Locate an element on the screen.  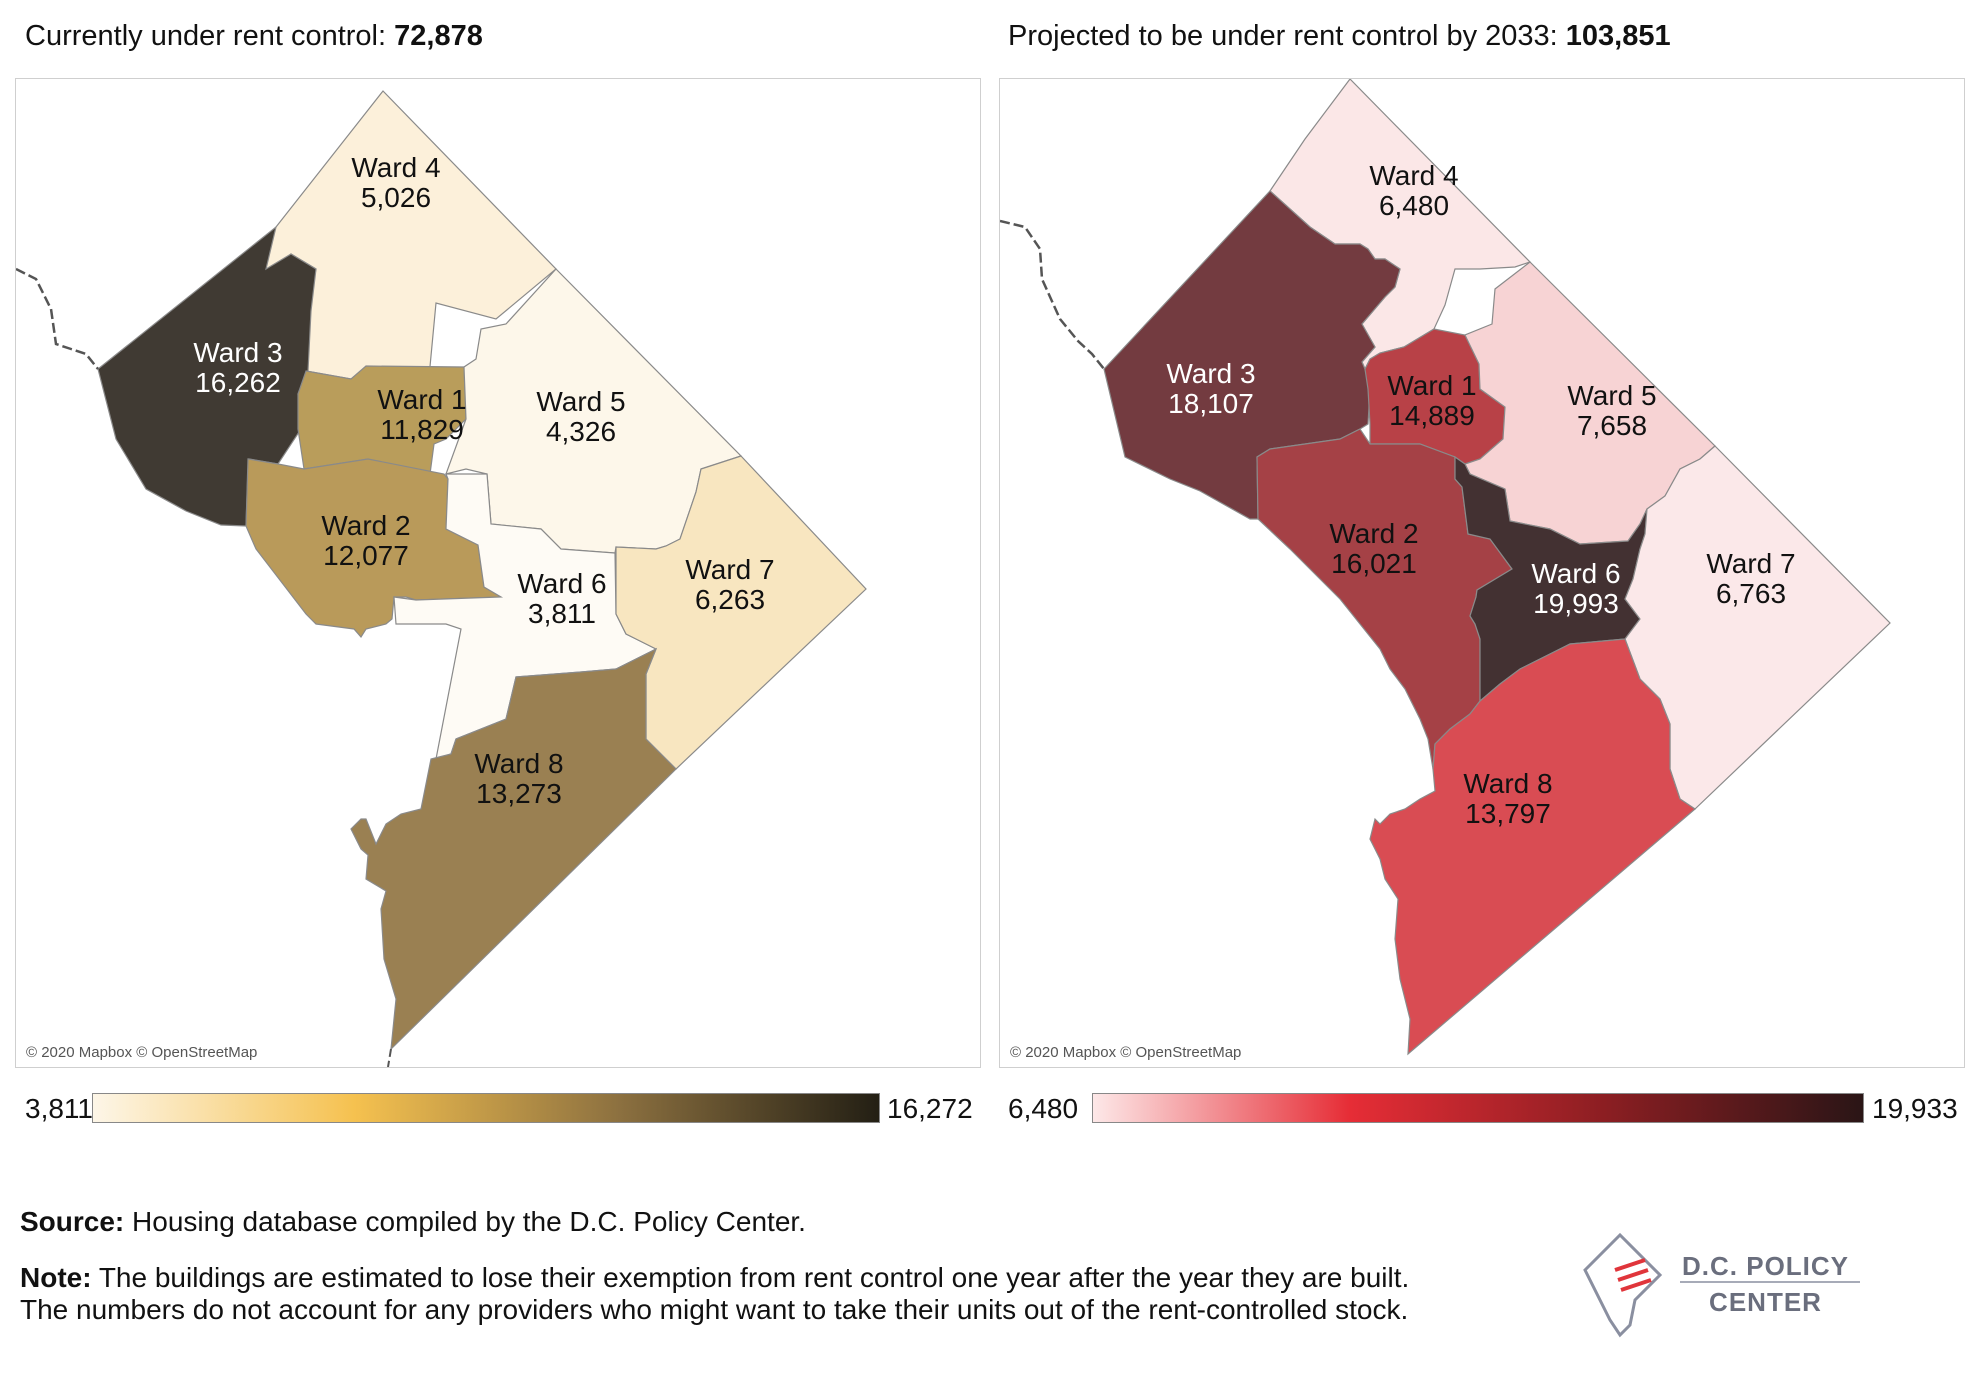
logo-line-2: CENTER is located at coordinates (1765, 1302).